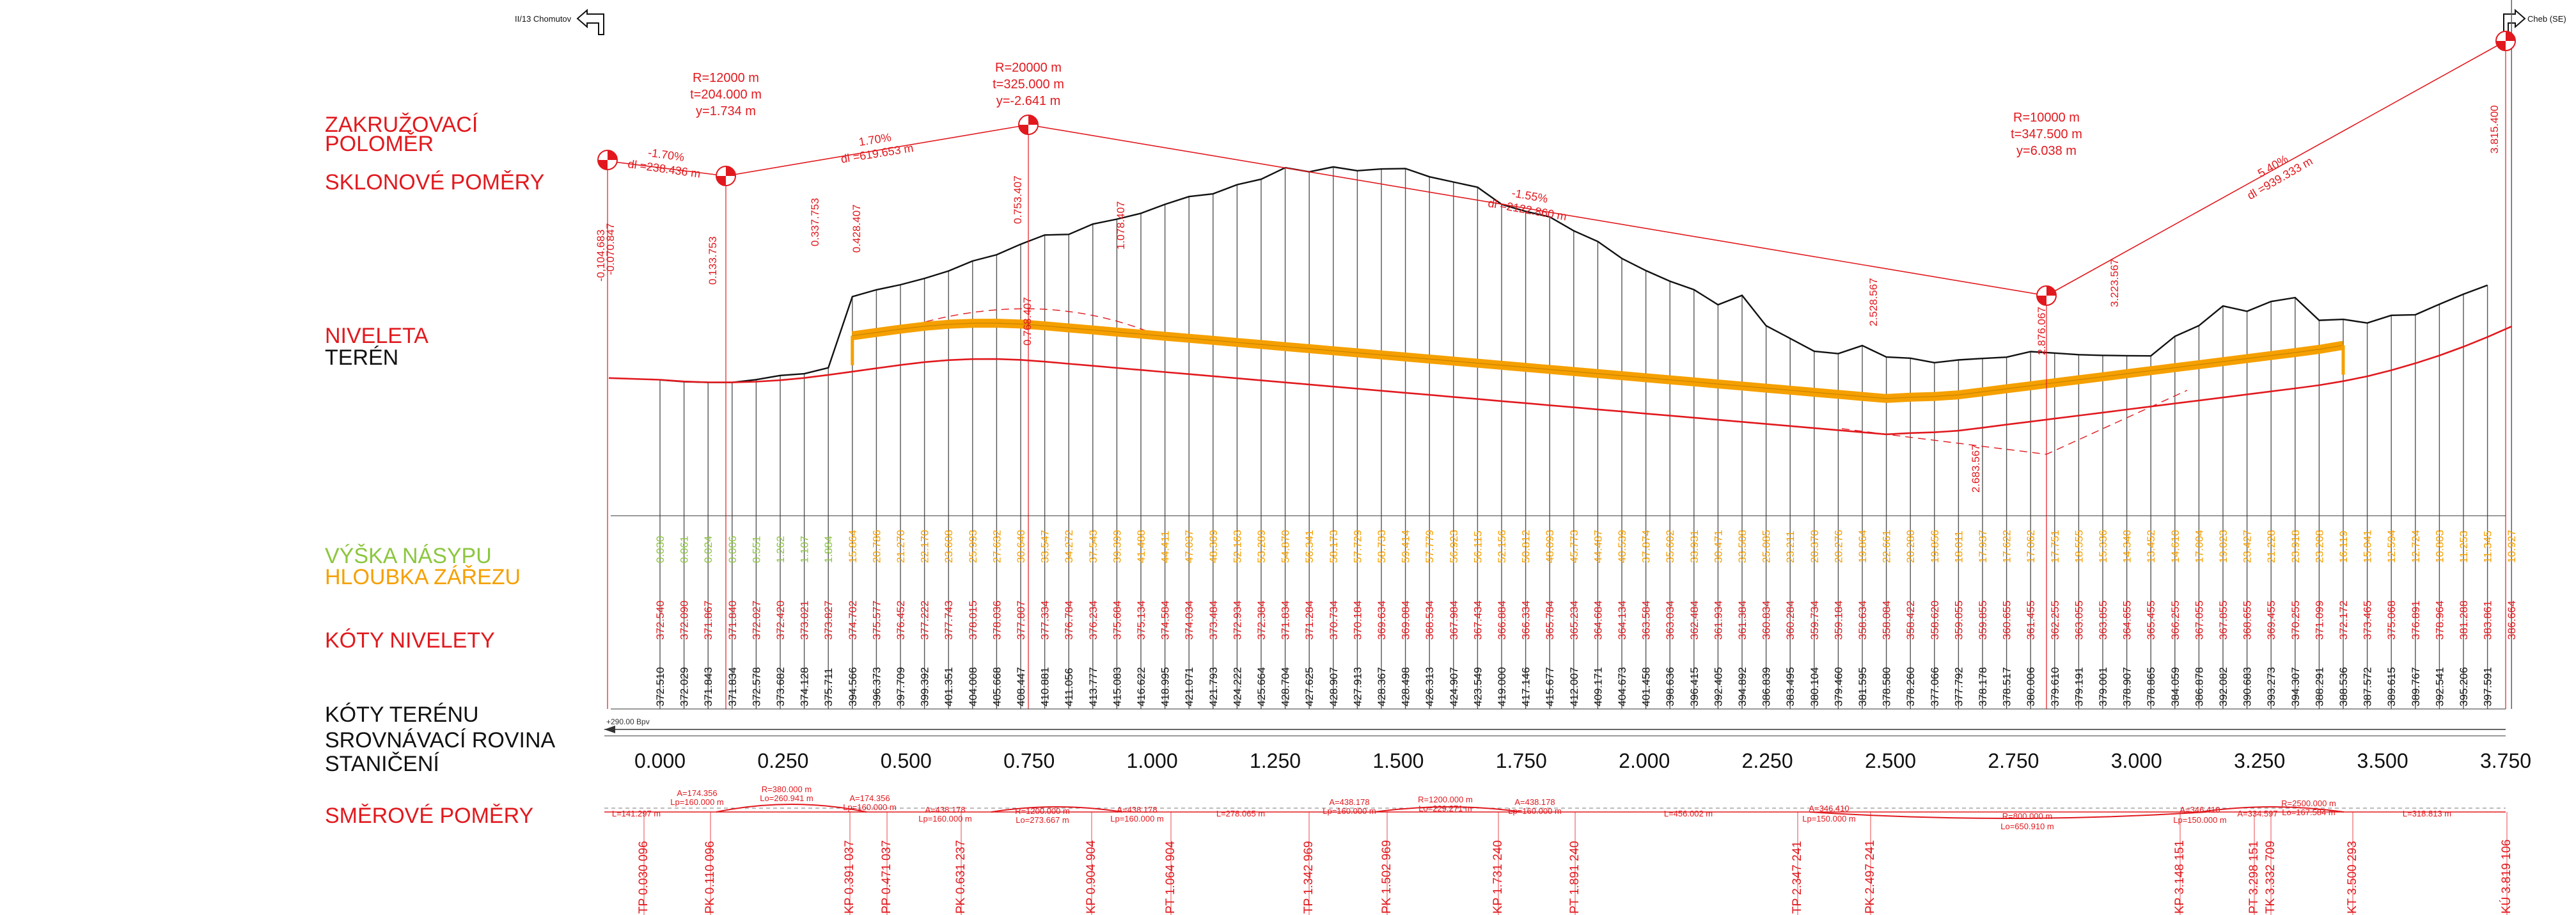  Describe the element at coordinates (1983, 620) in the screenshot. I see `niveleta-elev-value: 359.855` at that location.